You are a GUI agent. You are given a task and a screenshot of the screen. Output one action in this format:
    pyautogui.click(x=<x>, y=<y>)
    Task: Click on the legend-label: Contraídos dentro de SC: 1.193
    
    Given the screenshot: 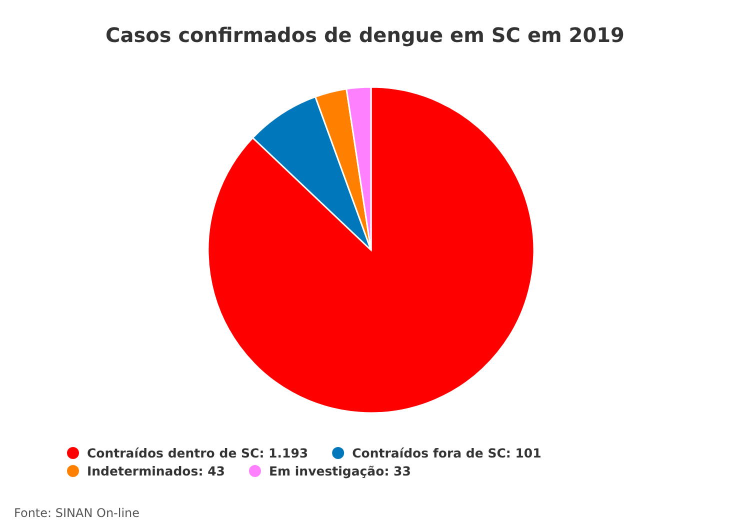 What is the action you would take?
    pyautogui.click(x=197, y=453)
    